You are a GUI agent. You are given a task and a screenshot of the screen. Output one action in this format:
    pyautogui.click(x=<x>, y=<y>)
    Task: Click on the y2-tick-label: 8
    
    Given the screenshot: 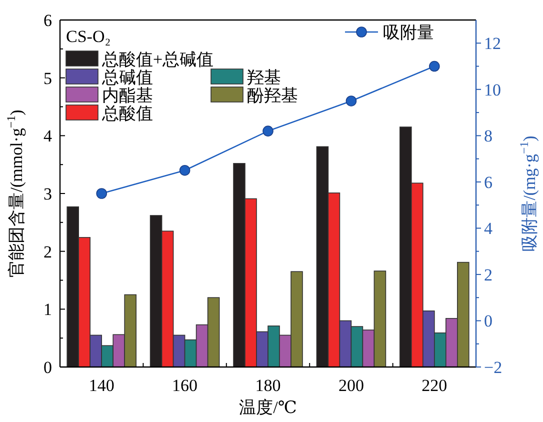 What is the action you would take?
    pyautogui.click(x=488, y=136)
    